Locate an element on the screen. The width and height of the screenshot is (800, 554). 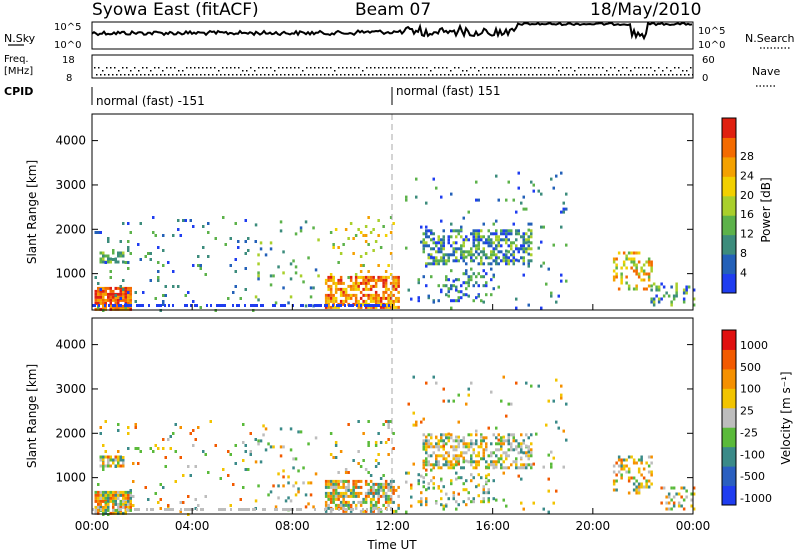
colorbar-tick-label: 100 is located at coordinates (750, 389).